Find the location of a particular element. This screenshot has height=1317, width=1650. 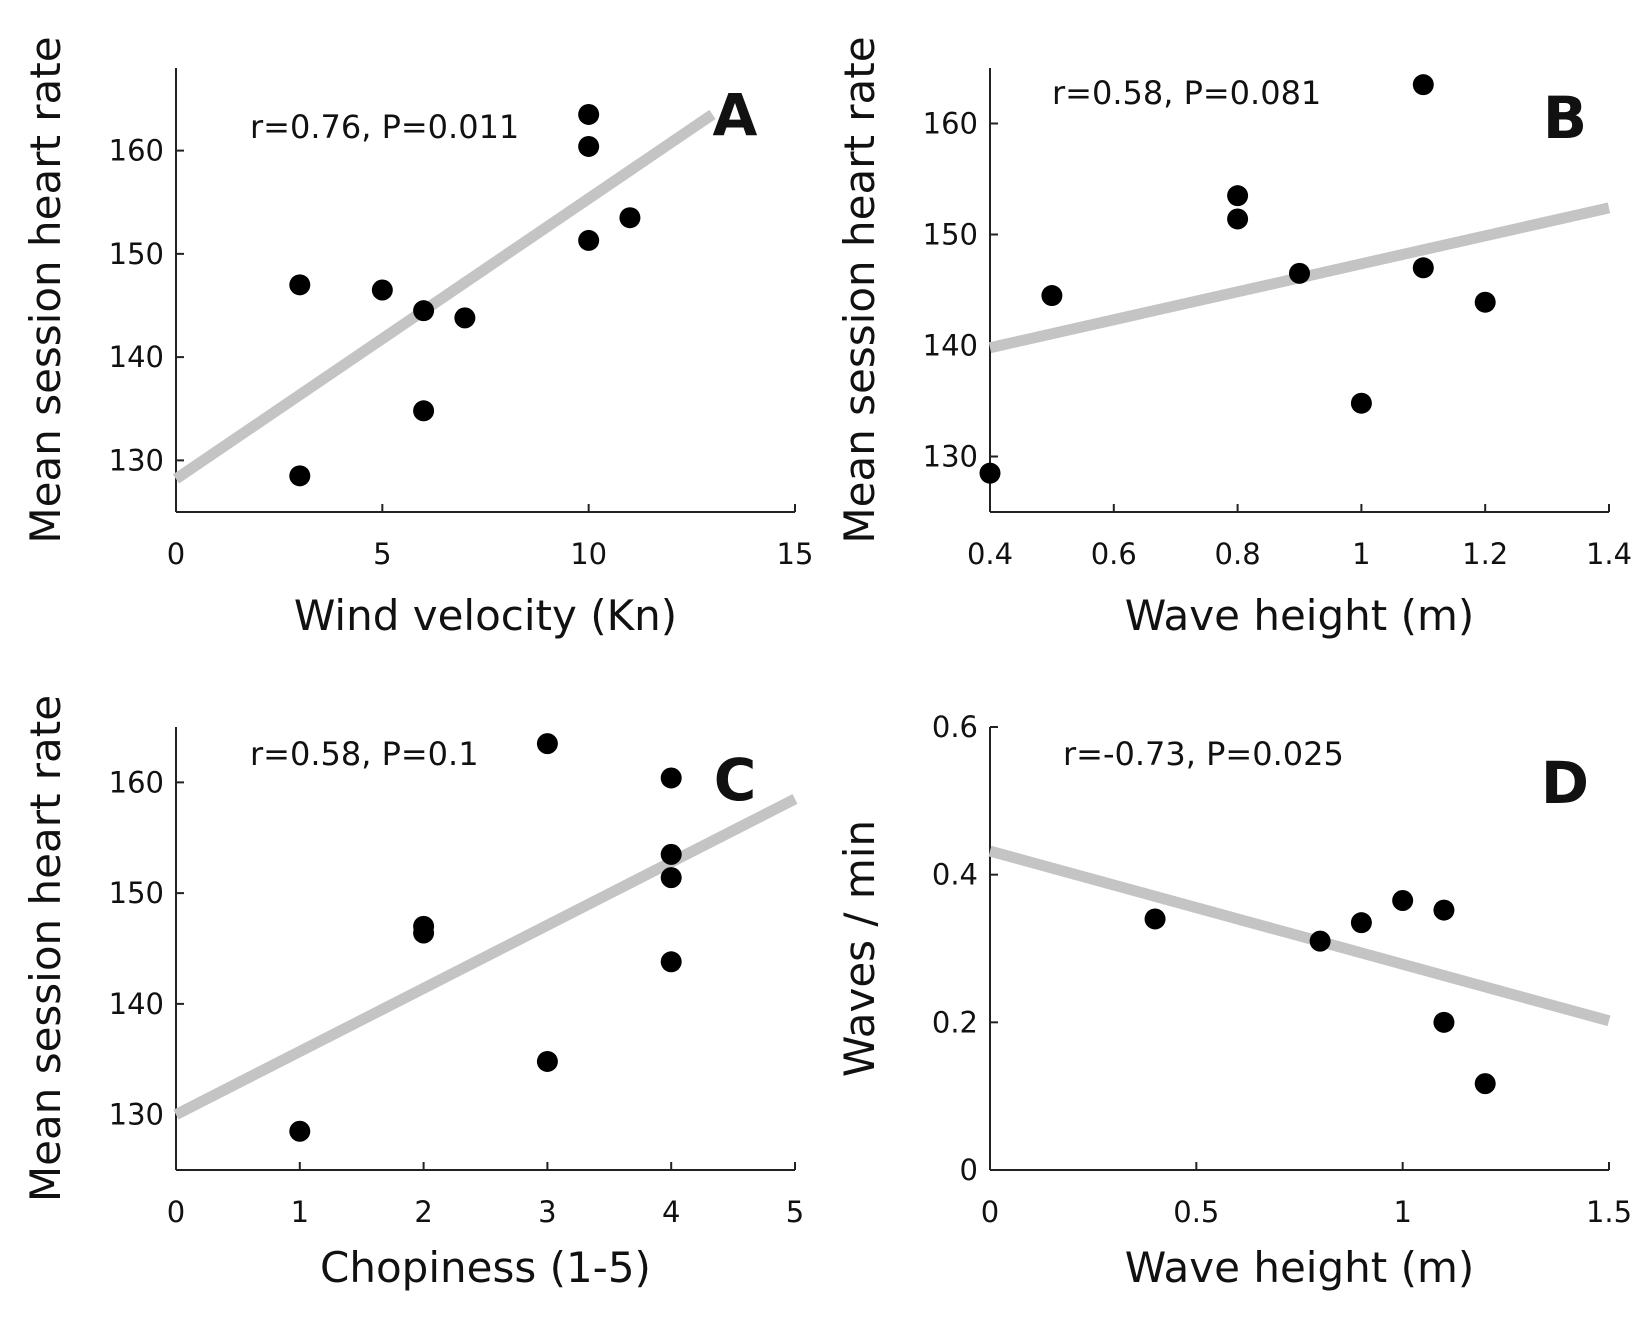

x-tick-label: 0.5 is located at coordinates (1196, 1212).